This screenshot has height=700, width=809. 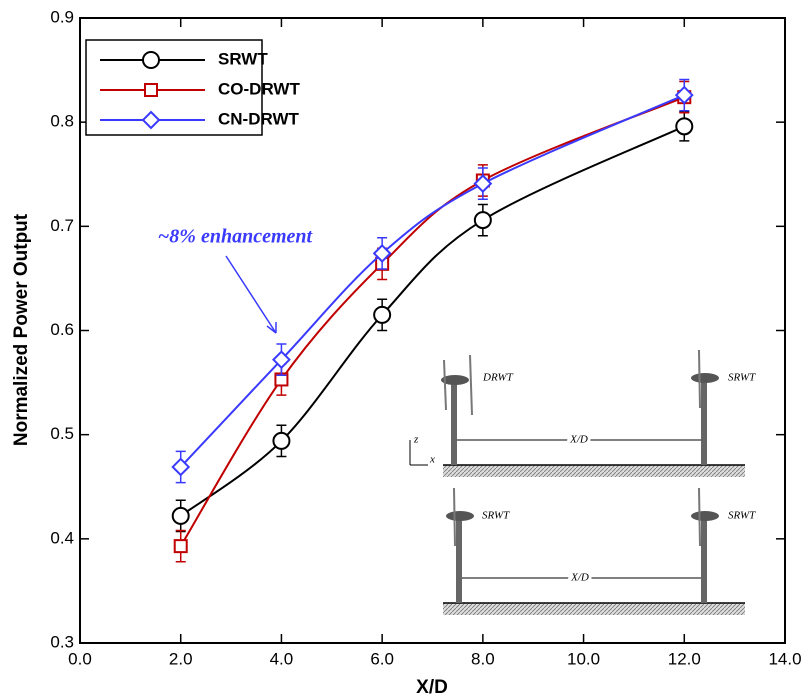 I want to click on annotation-arrow, so click(x=251, y=294).